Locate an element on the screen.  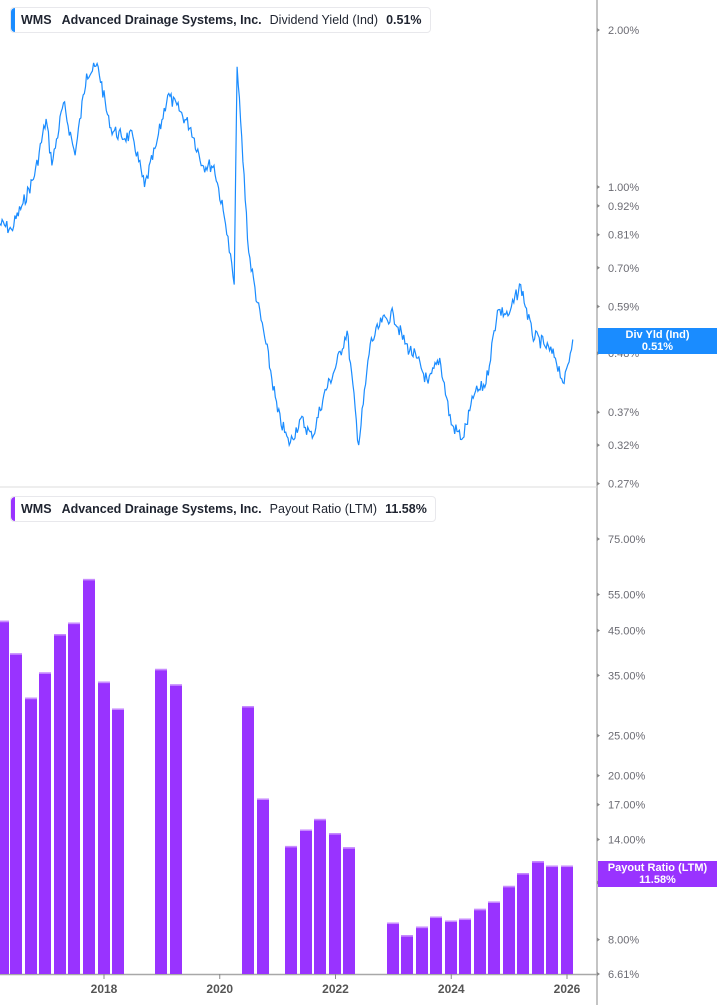
svg-text: 14.00% is located at coordinates (627, 840).